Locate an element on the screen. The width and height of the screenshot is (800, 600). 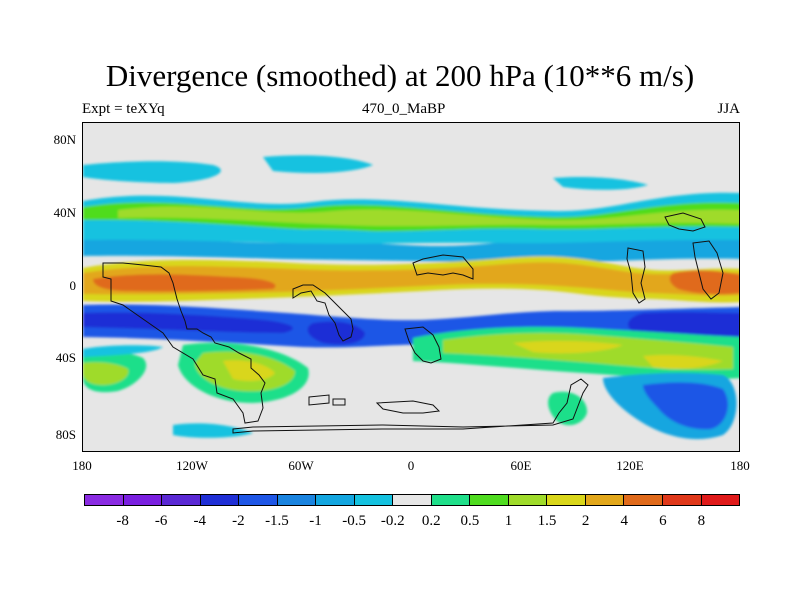
colorbar-label: -2 is located at coordinates (238, 521).